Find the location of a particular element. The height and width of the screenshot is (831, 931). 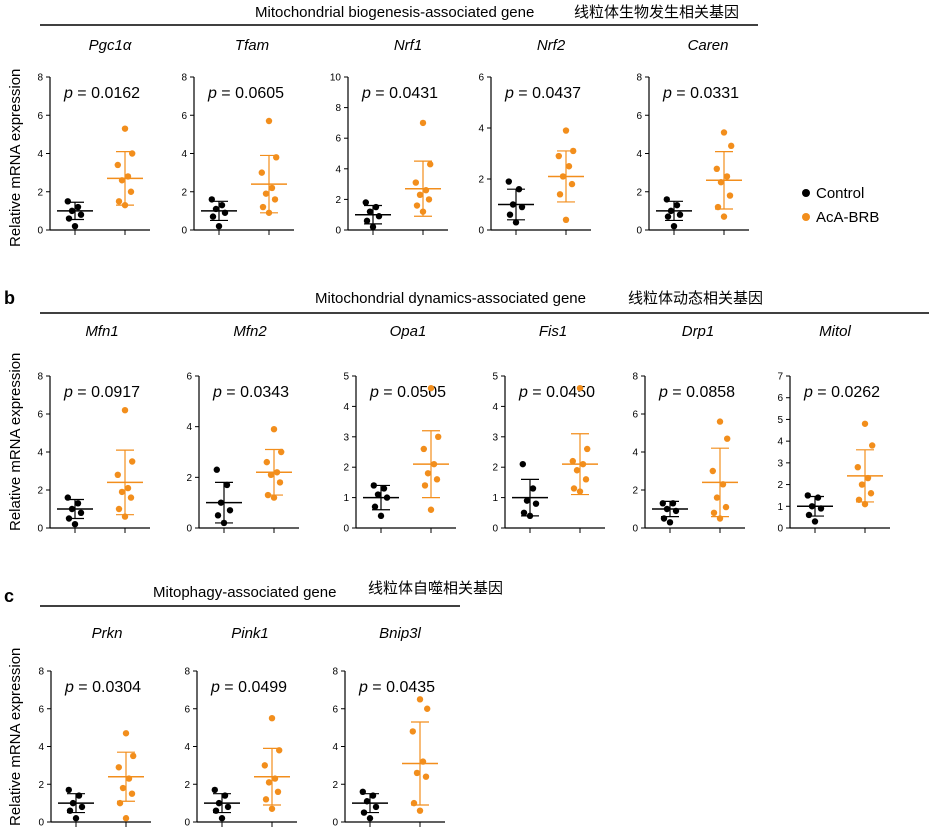

chart-title: Drp1 is located at coordinates (698, 331).